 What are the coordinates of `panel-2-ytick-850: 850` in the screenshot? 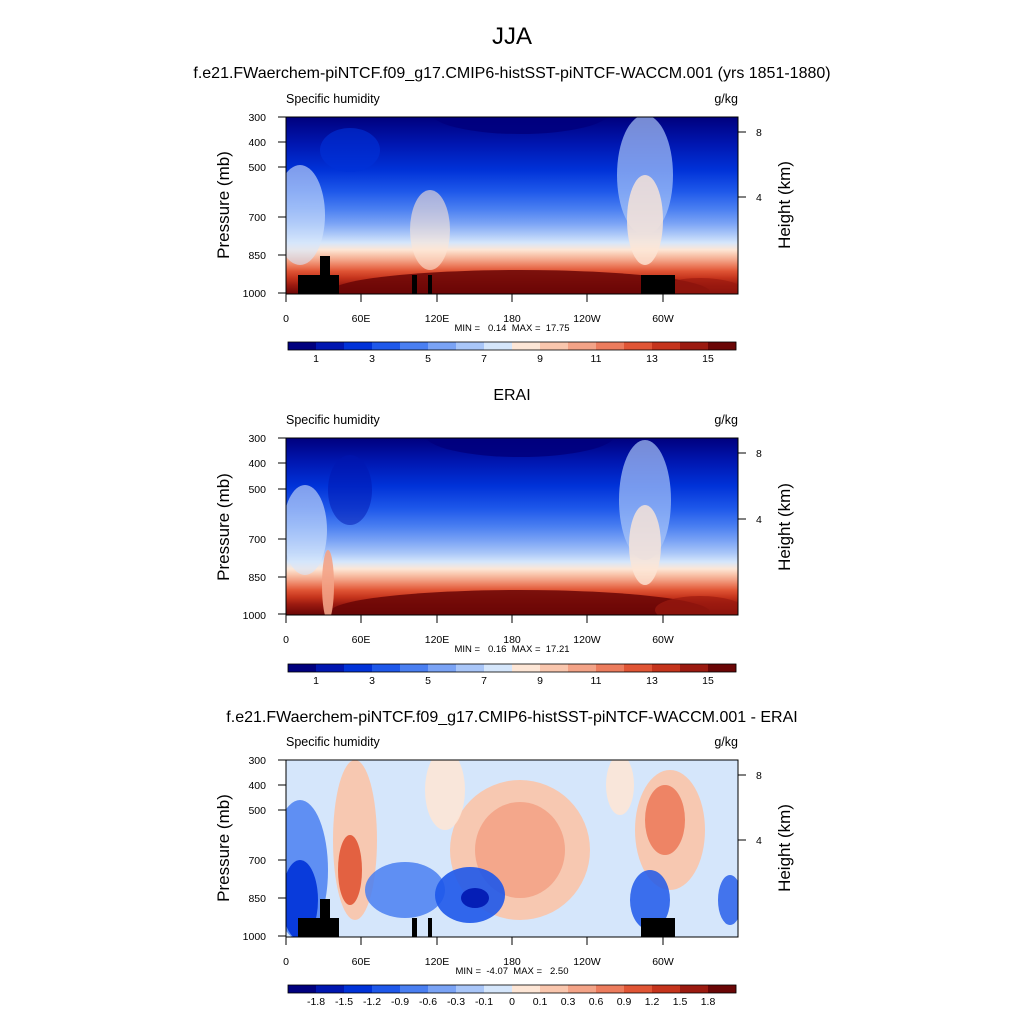 It's located at (257, 578).